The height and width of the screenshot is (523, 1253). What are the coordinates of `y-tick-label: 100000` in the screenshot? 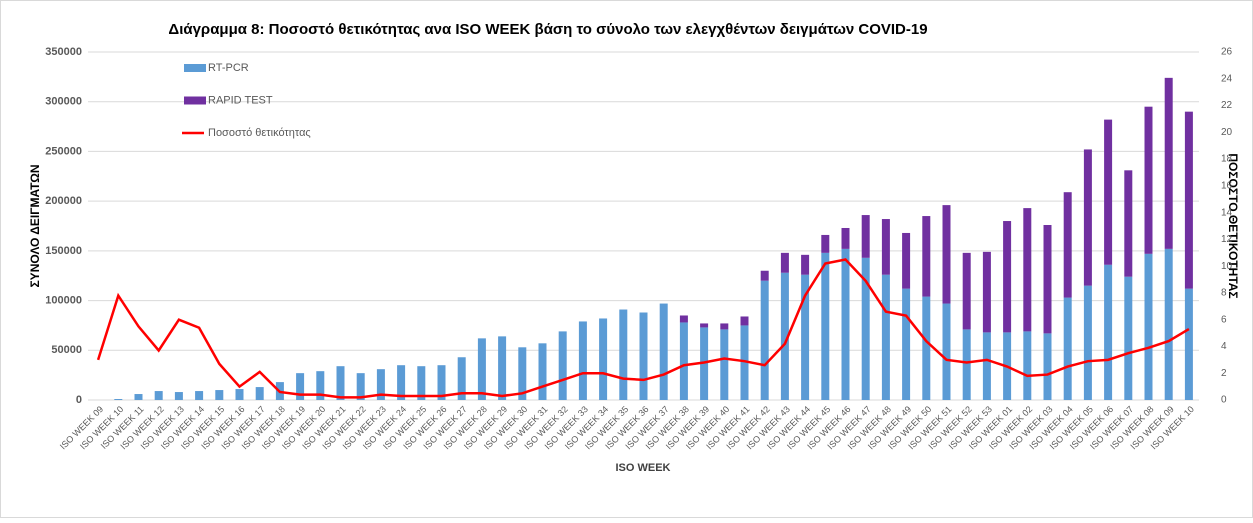 It's located at (63, 300).